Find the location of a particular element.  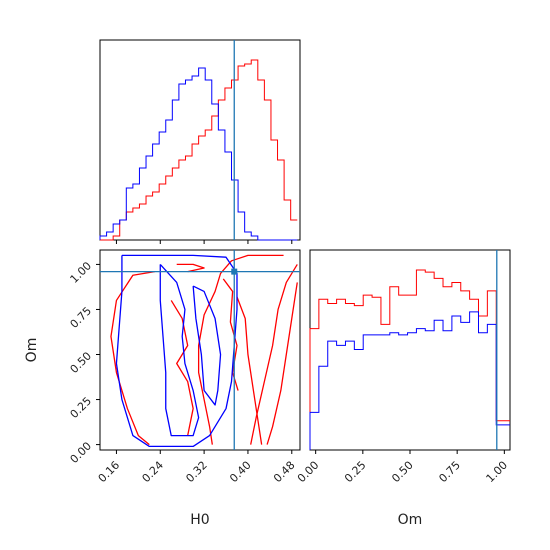

om-tick-label: 0.50 is located at coordinates (81, 362).